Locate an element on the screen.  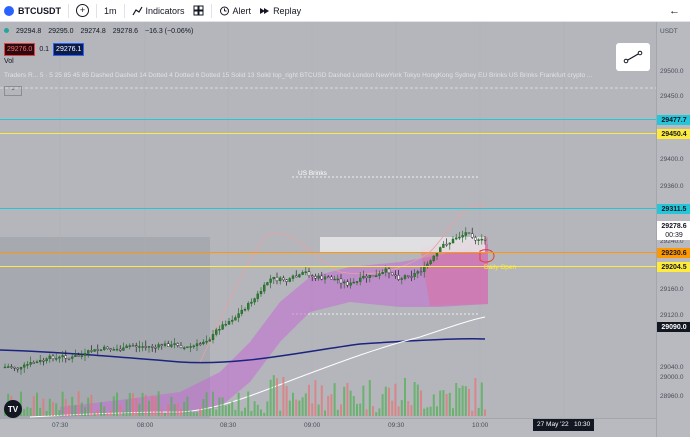
daily-open-label: Daily Open is located at coordinates (500, 267).